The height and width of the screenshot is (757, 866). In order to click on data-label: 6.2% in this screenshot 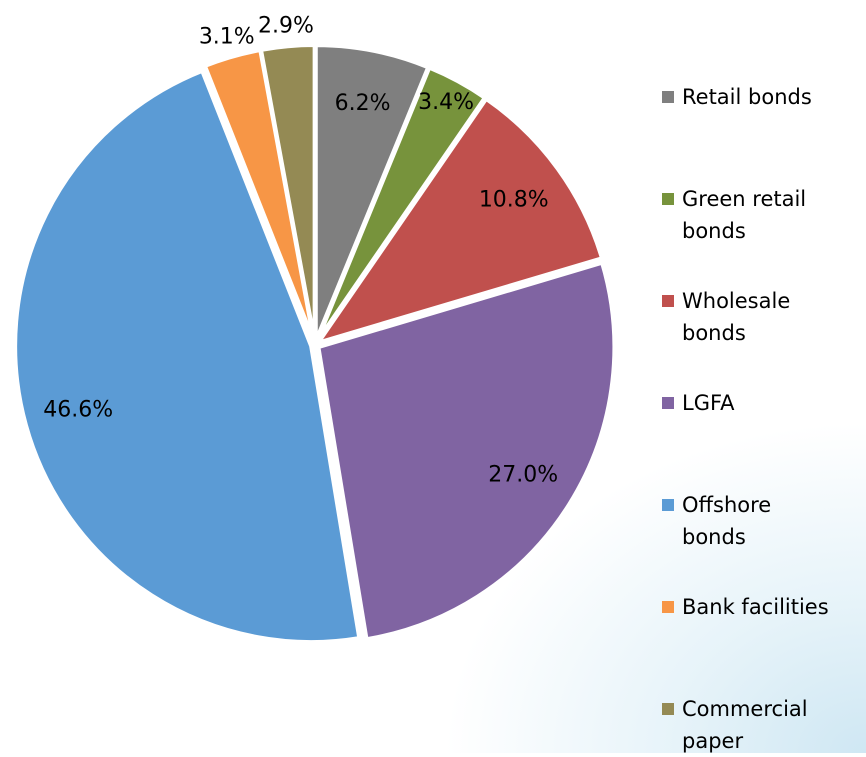, I will do `click(363, 103)`.